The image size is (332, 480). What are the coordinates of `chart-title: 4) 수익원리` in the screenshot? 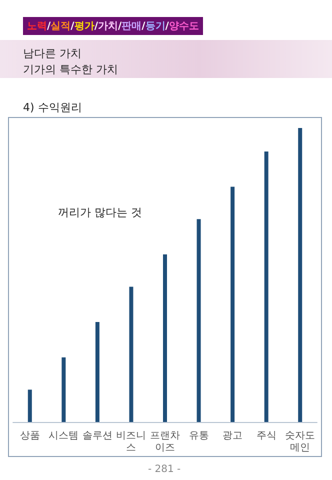 It's located at (52, 107).